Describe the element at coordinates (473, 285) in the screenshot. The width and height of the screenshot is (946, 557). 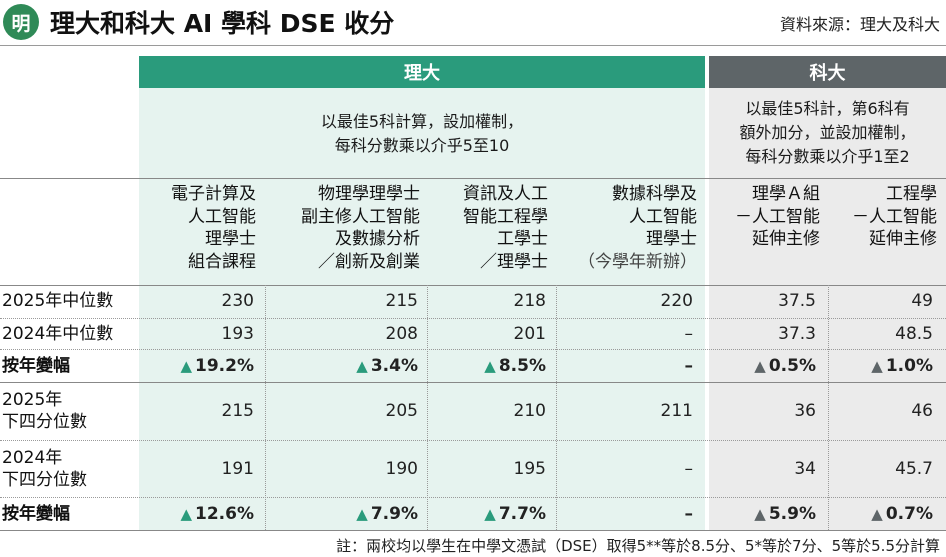
I see `column-header-rule` at that location.